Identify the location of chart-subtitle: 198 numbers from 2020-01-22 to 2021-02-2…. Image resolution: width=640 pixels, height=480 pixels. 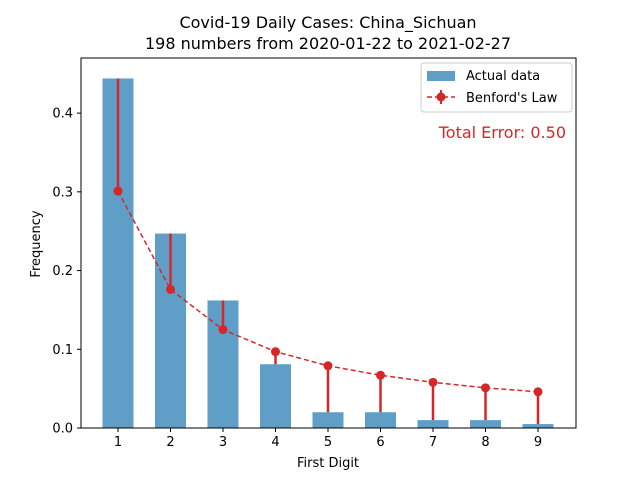
(328, 43).